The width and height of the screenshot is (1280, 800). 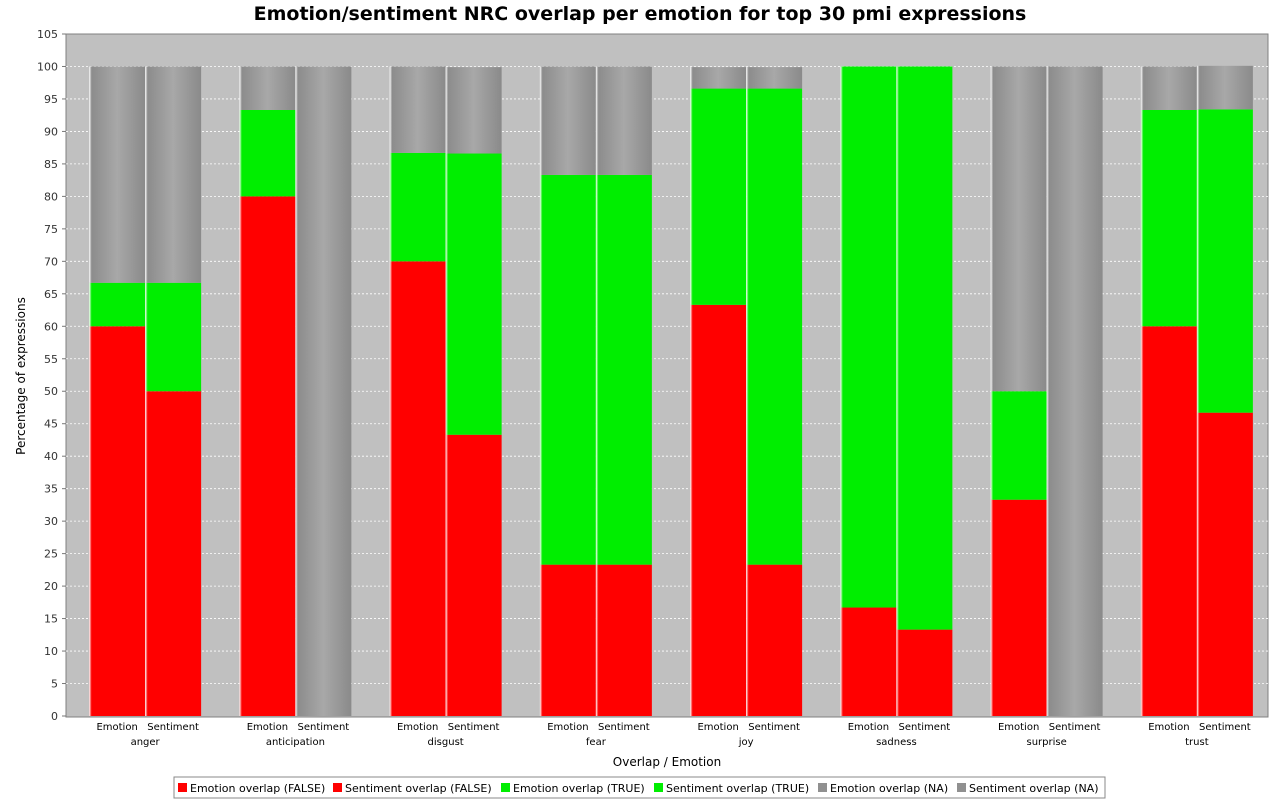 I want to click on x-category-label: fear, so click(x=596, y=742).